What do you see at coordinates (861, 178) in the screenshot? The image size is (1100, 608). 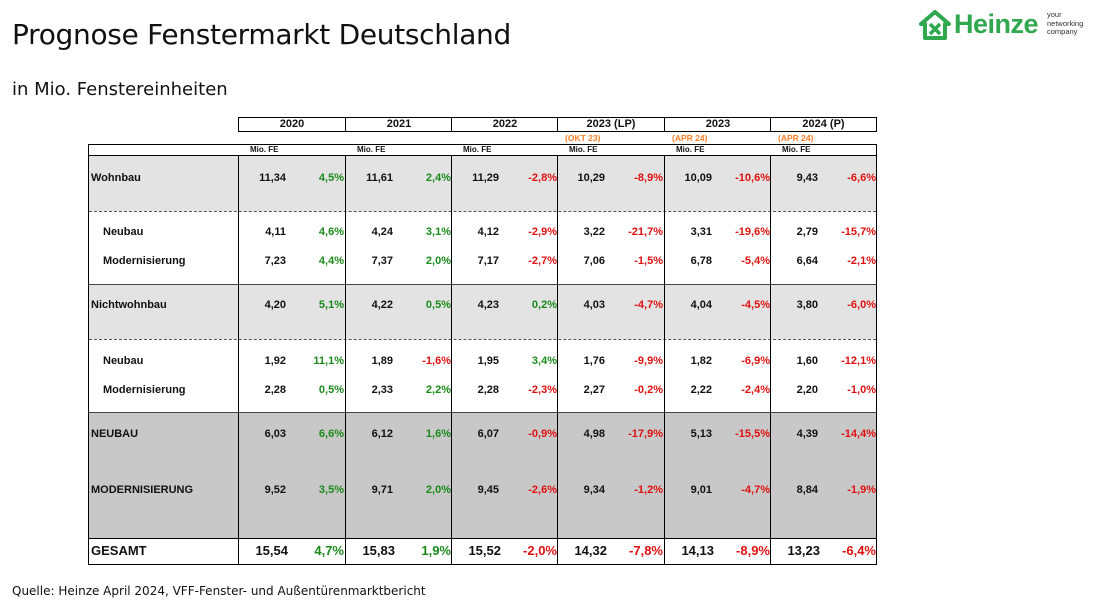 I see `change-percent-cell: -6,6%` at bounding box center [861, 178].